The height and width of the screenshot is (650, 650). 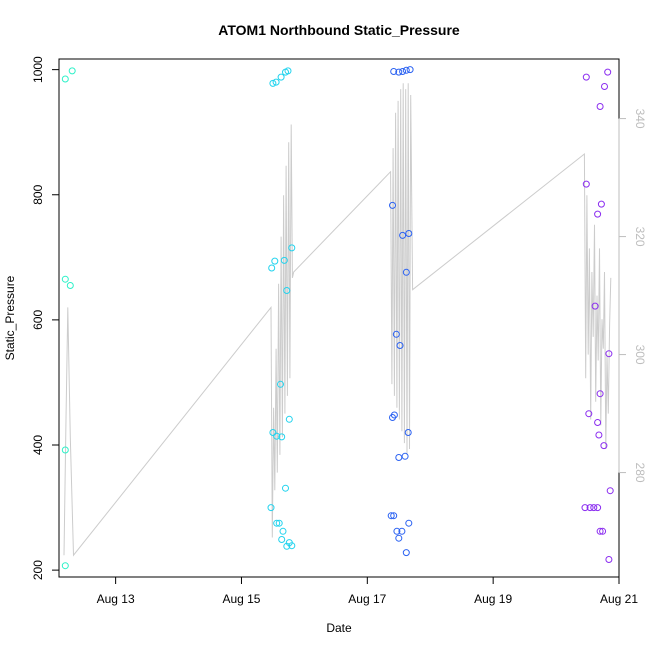 What do you see at coordinates (619, 599) in the screenshot?
I see `x-tick-label: Aug 21` at bounding box center [619, 599].